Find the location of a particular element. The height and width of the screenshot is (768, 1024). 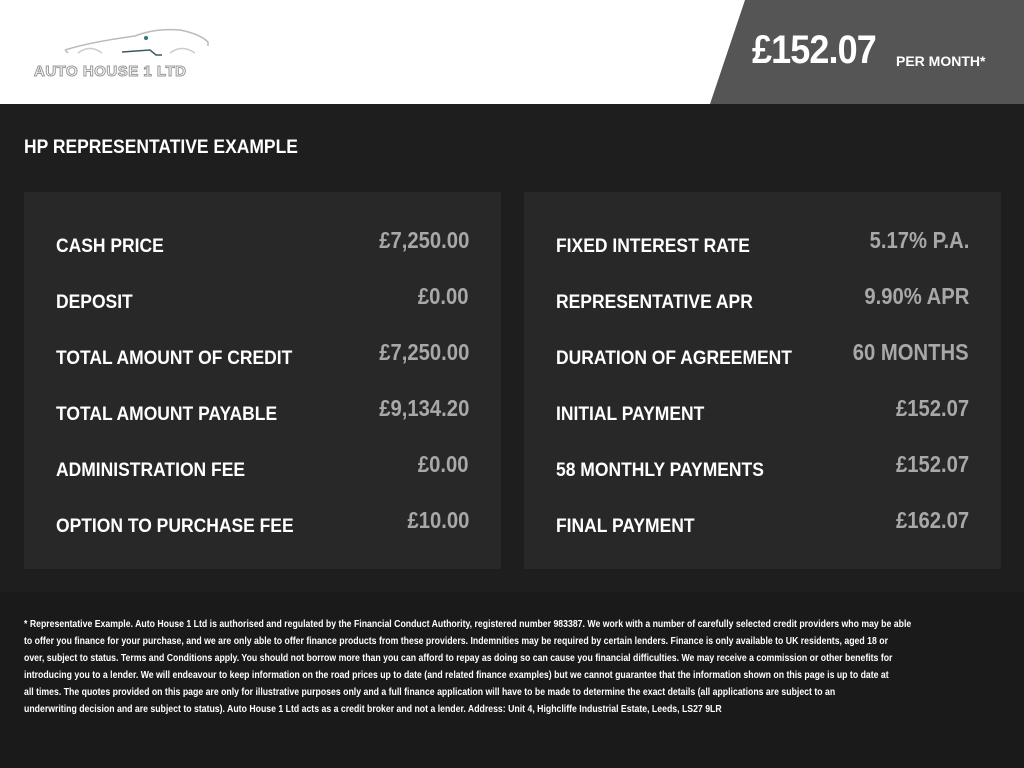

finance-row: DEPOSIT £0.00 is located at coordinates (262, 298).